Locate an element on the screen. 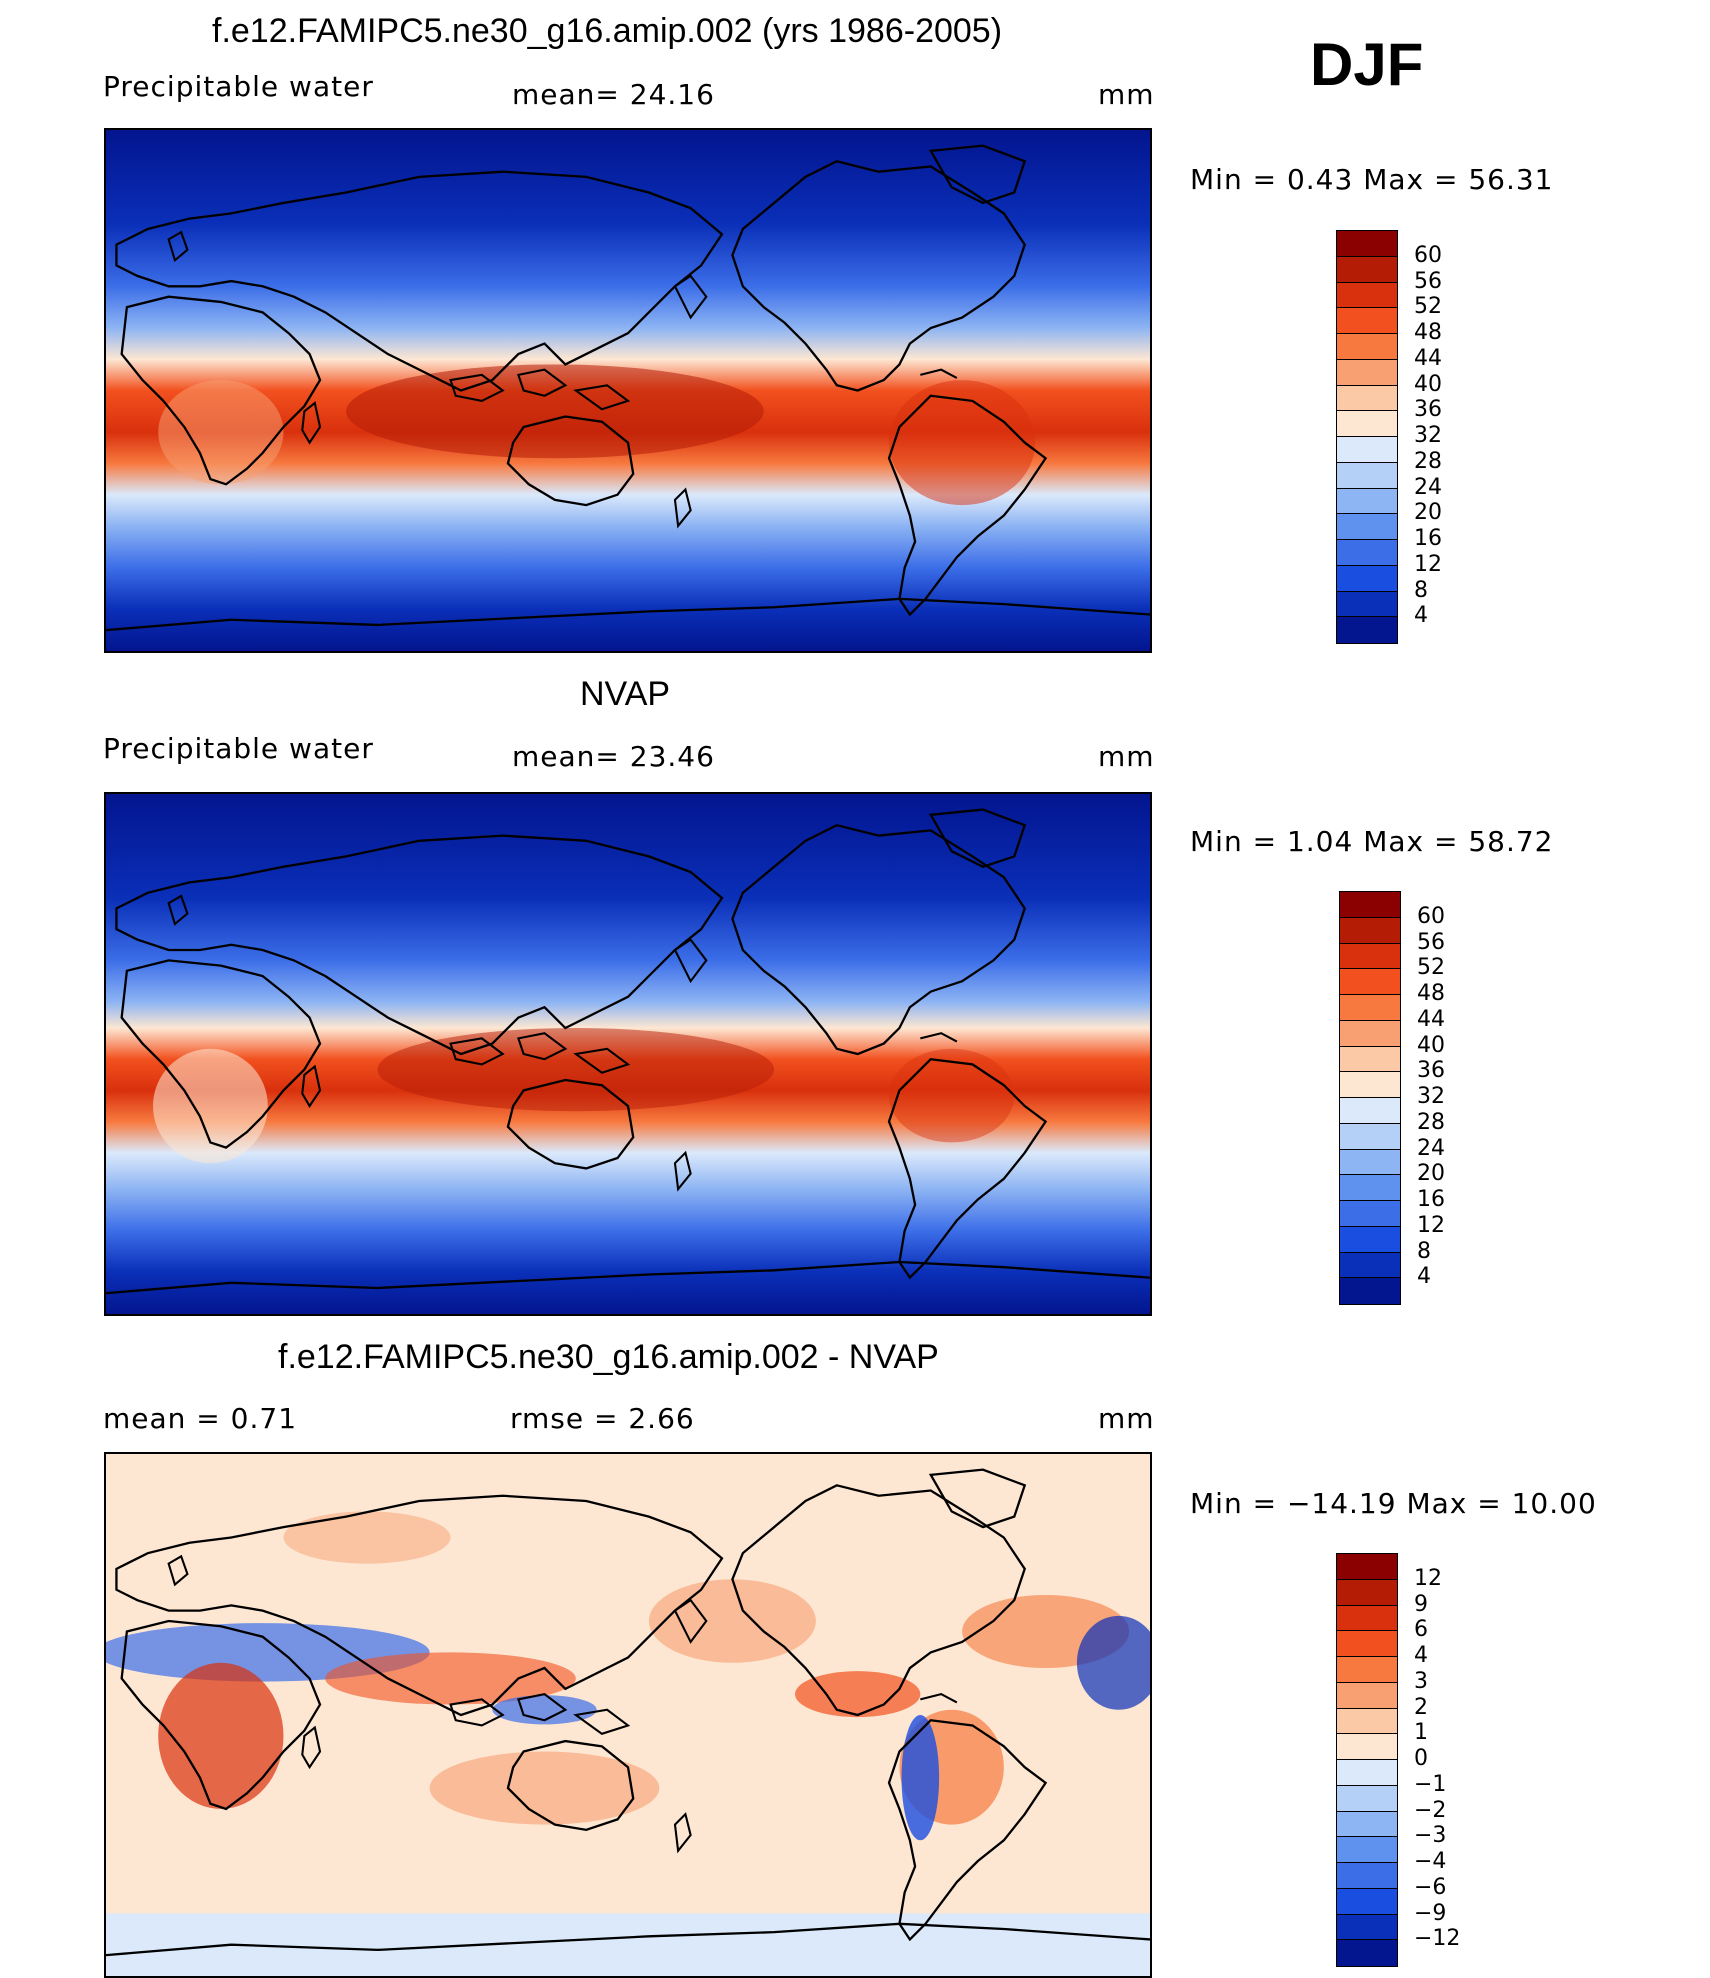  panel-title: NVAP is located at coordinates (625, 694).